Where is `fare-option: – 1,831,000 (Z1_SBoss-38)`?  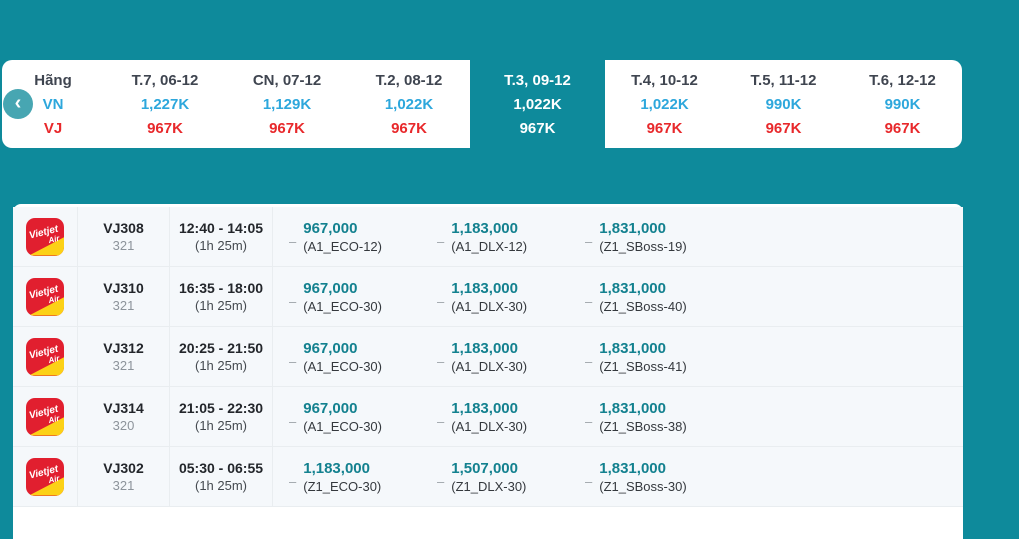
fare-option: – 1,831,000 (Z1_SBoss-38) is located at coordinates (659, 417).